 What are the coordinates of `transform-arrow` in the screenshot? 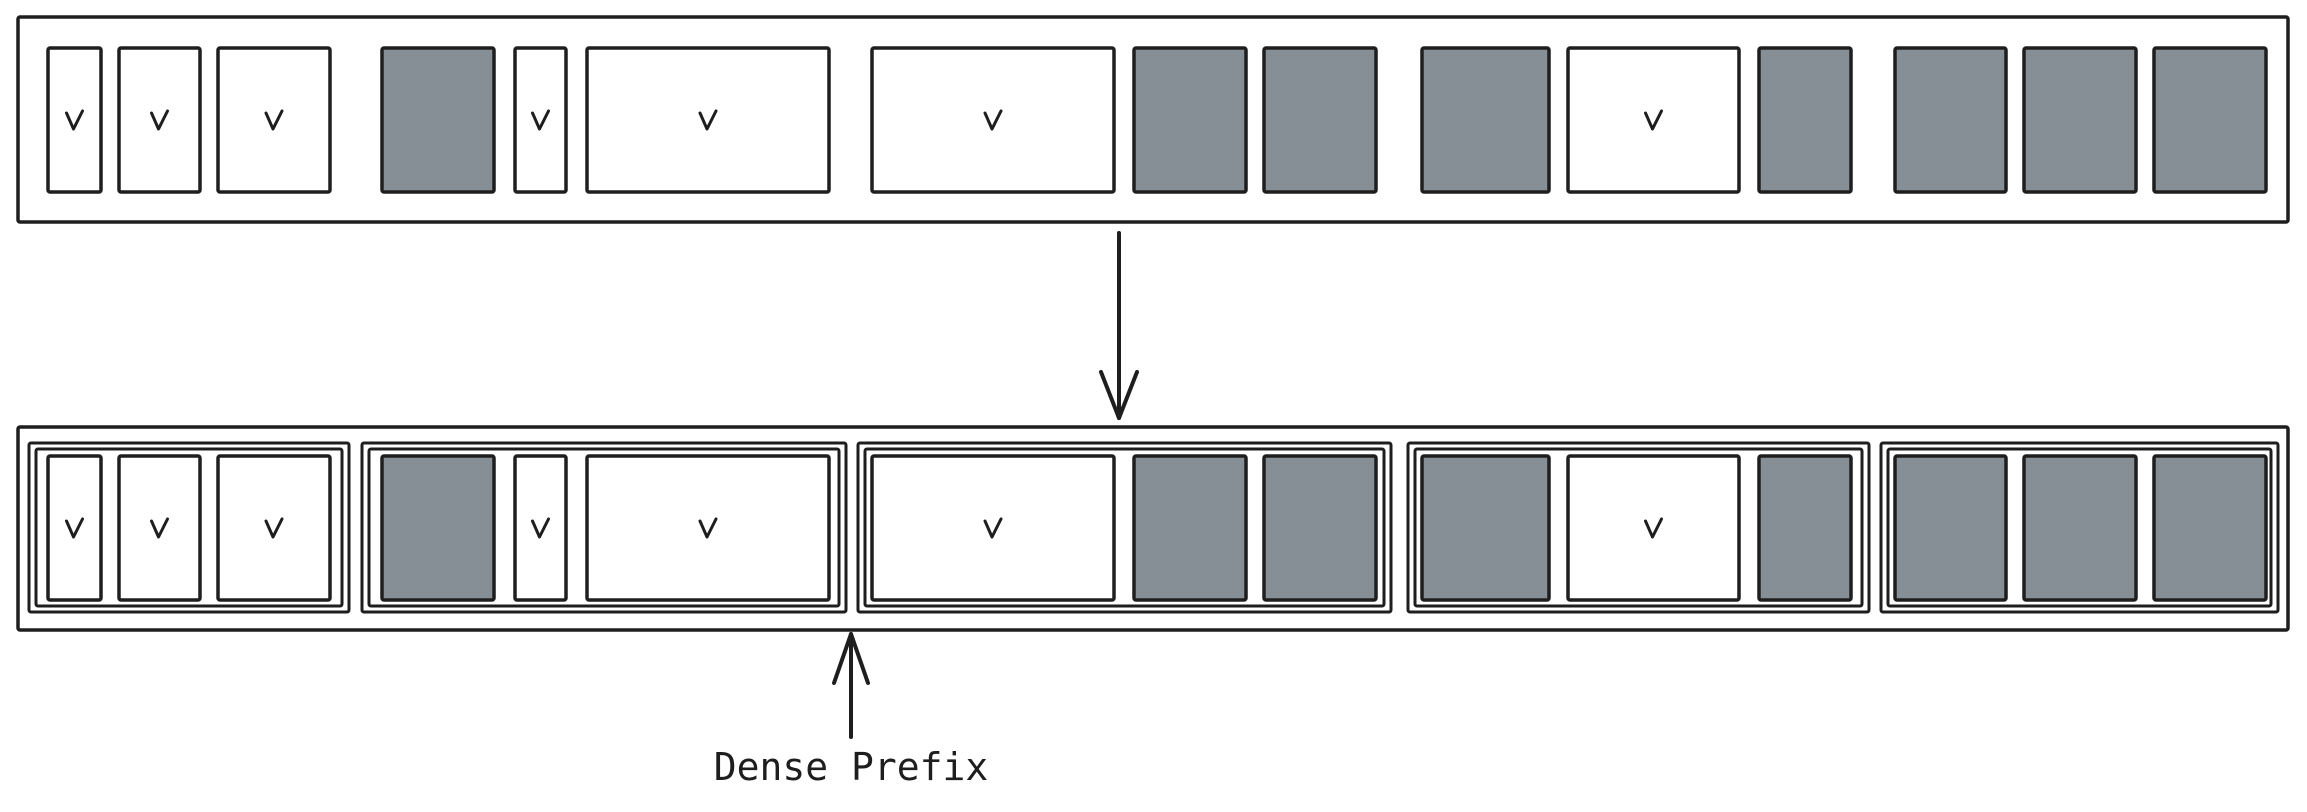 It's located at (1119, 325).